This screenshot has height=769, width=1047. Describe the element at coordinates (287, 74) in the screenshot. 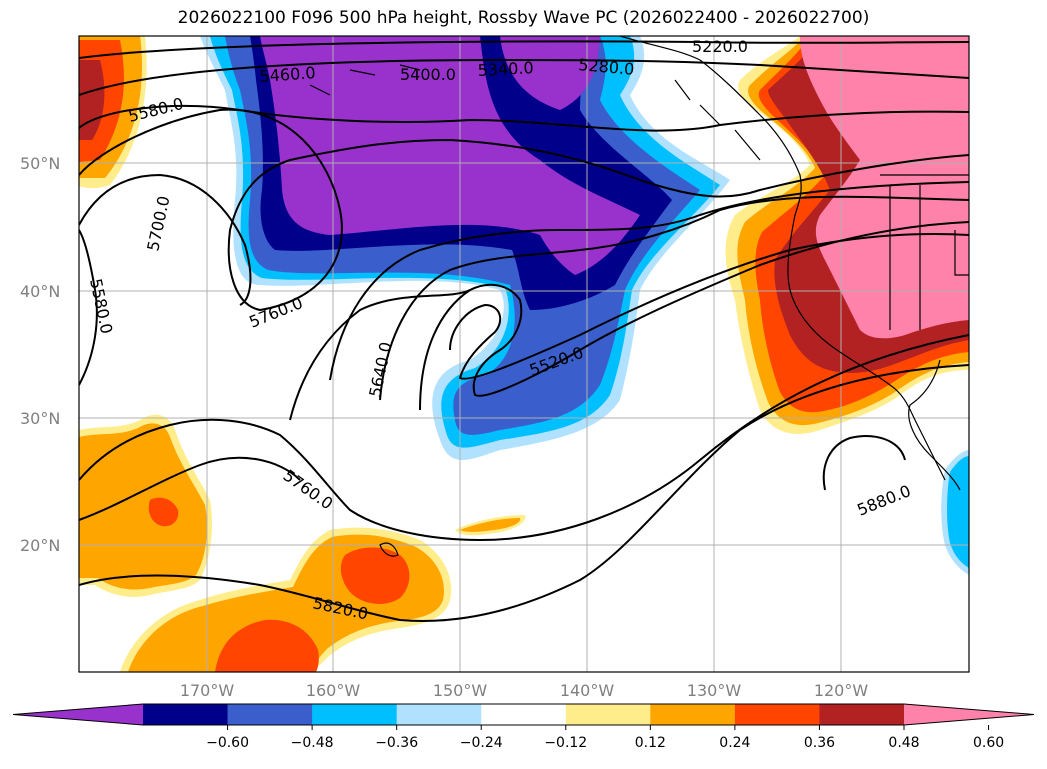

I see `contour-label: 5460.0` at that location.